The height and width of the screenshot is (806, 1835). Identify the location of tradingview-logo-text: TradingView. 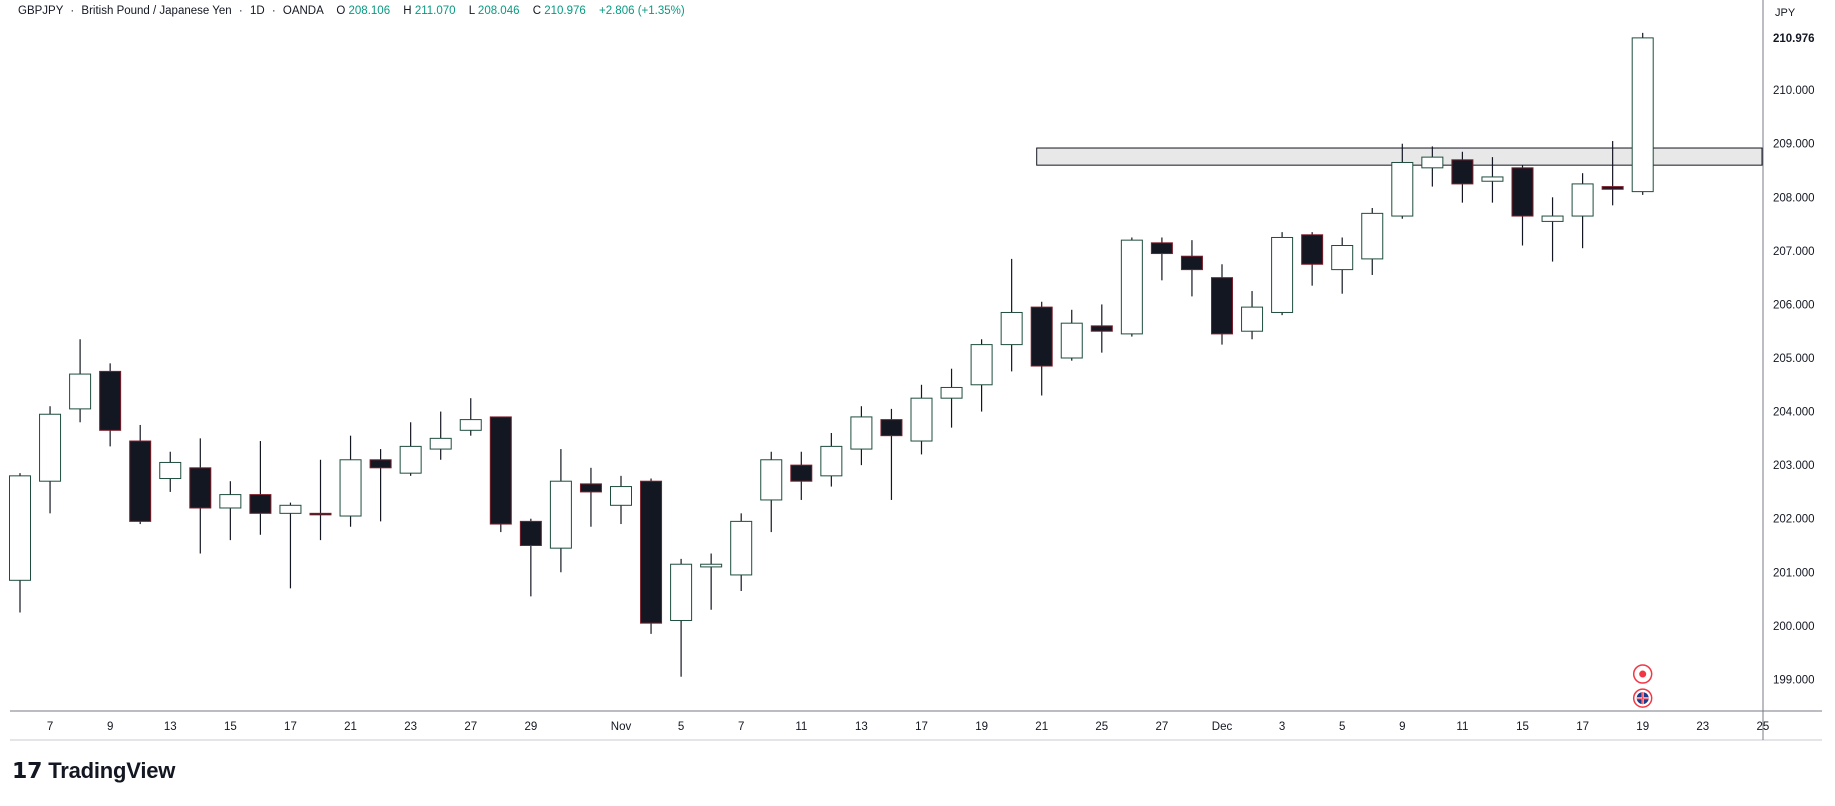
(112, 770).